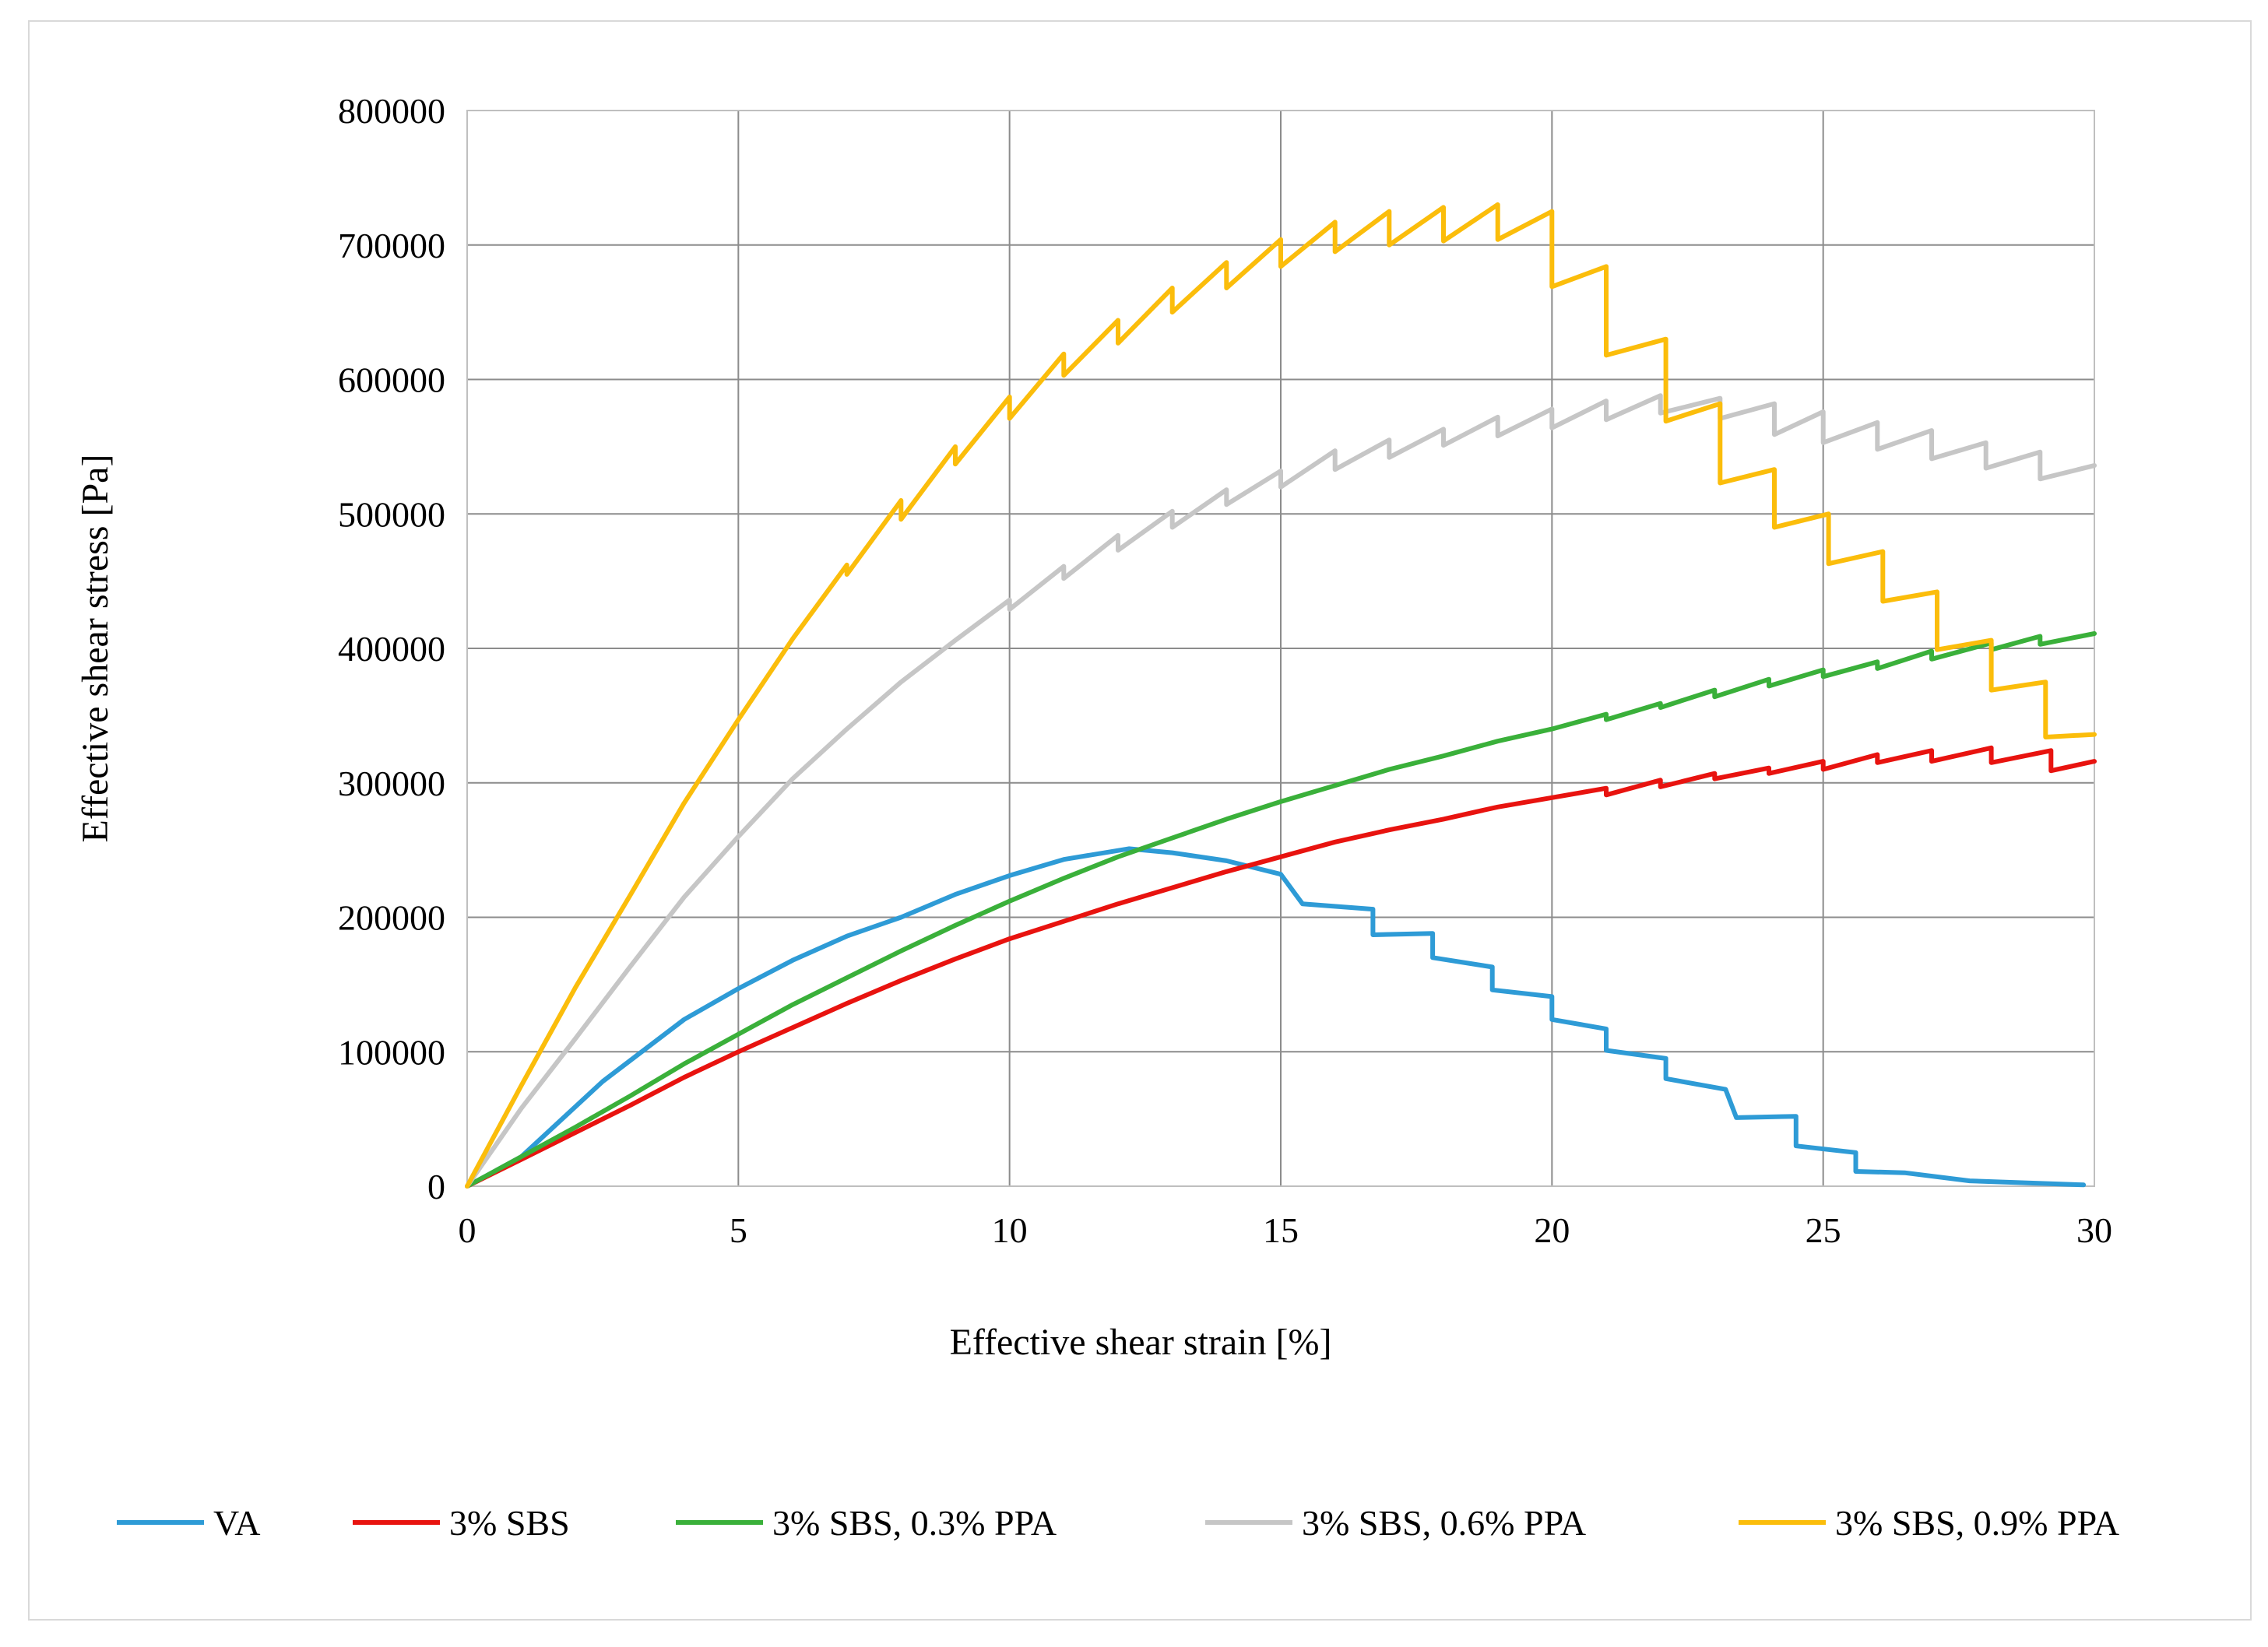  Describe the element at coordinates (1281, 1230) in the screenshot. I see `x-tick-label: 15` at that location.